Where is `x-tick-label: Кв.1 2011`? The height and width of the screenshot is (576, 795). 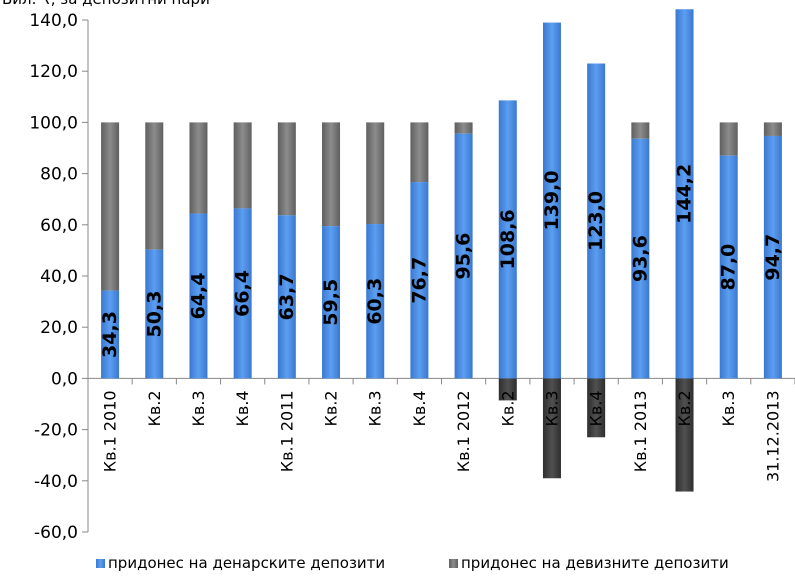 x-tick-label: Кв.1 2011 is located at coordinates (286, 431).